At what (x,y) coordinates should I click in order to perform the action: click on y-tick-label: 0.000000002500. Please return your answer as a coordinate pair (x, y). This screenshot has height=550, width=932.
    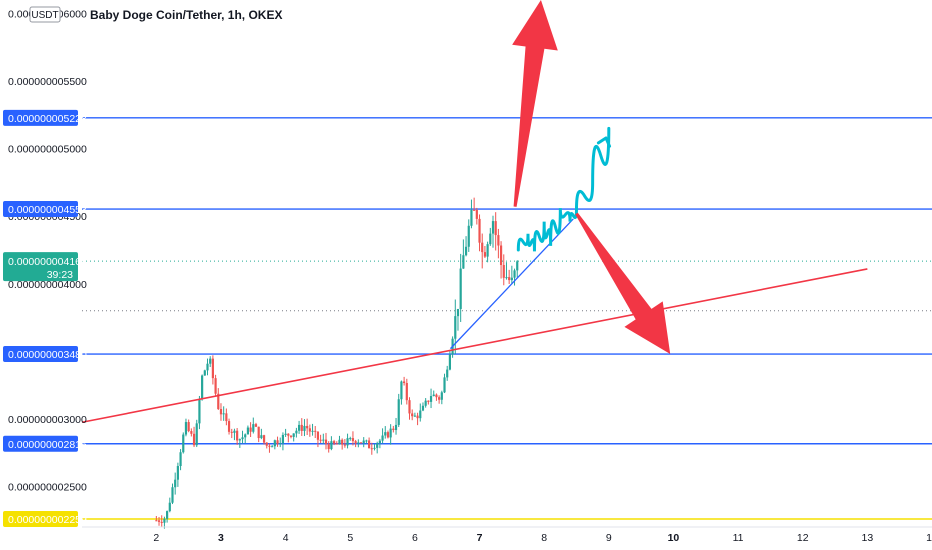
    Looking at the image, I should click on (47, 487).